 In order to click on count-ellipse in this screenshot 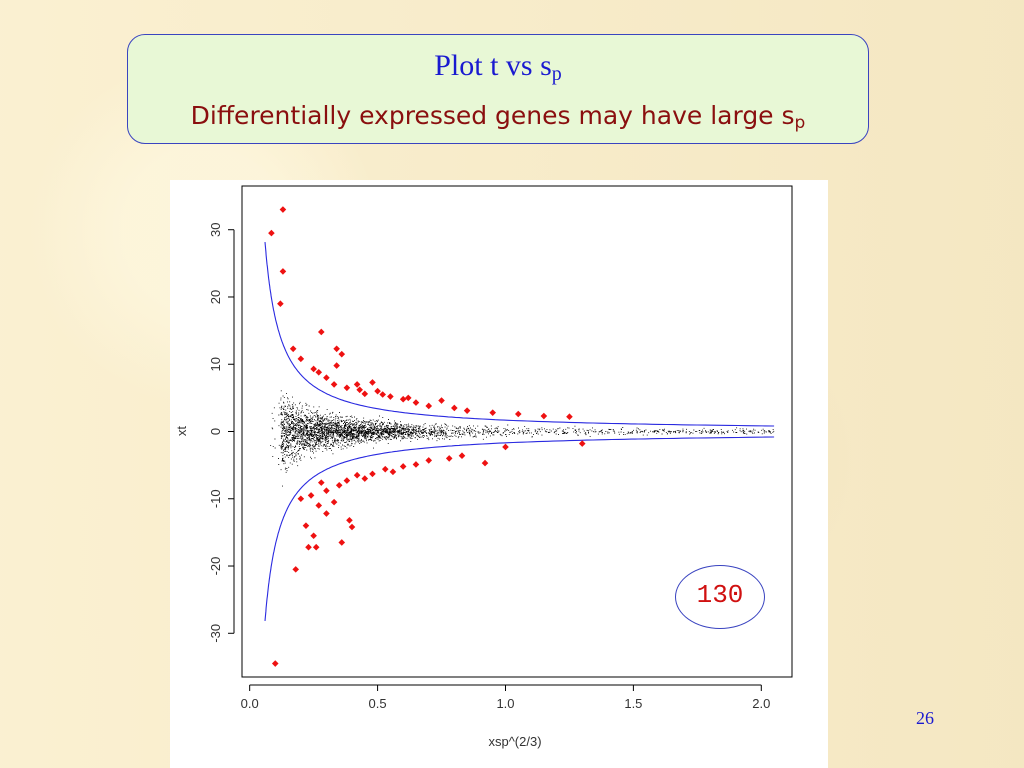, I will do `click(720, 597)`.